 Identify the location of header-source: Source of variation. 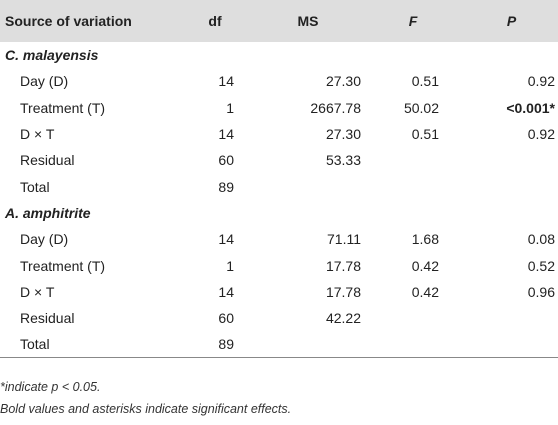
(68, 21).